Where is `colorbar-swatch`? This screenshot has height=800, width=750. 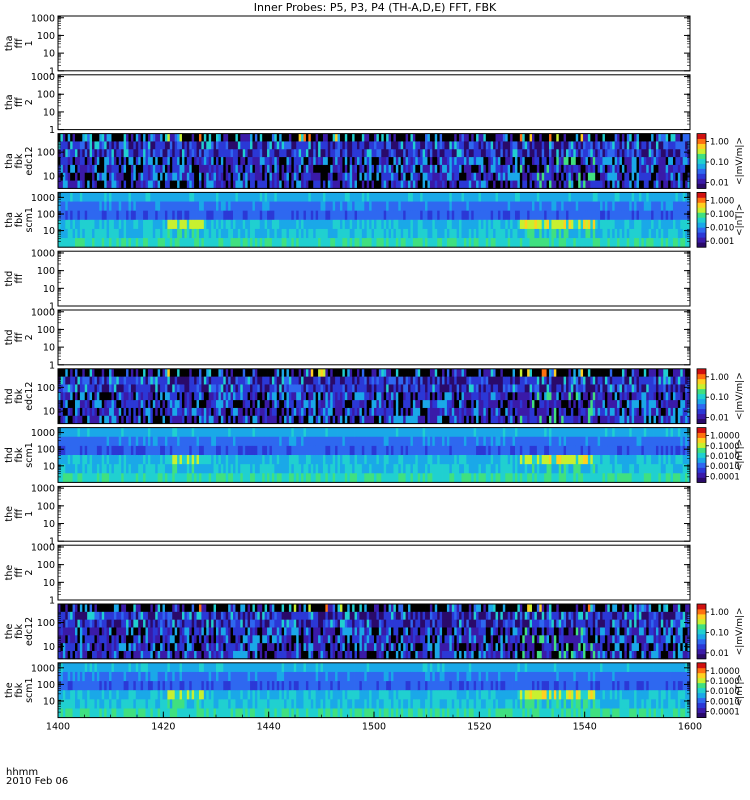
colorbar-swatch is located at coordinates (701, 200).